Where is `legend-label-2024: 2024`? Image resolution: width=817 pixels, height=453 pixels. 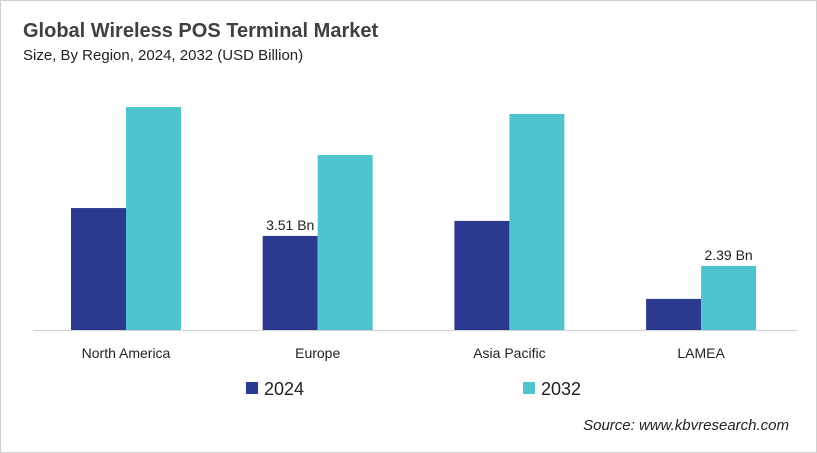 legend-label-2024: 2024 is located at coordinates (284, 389).